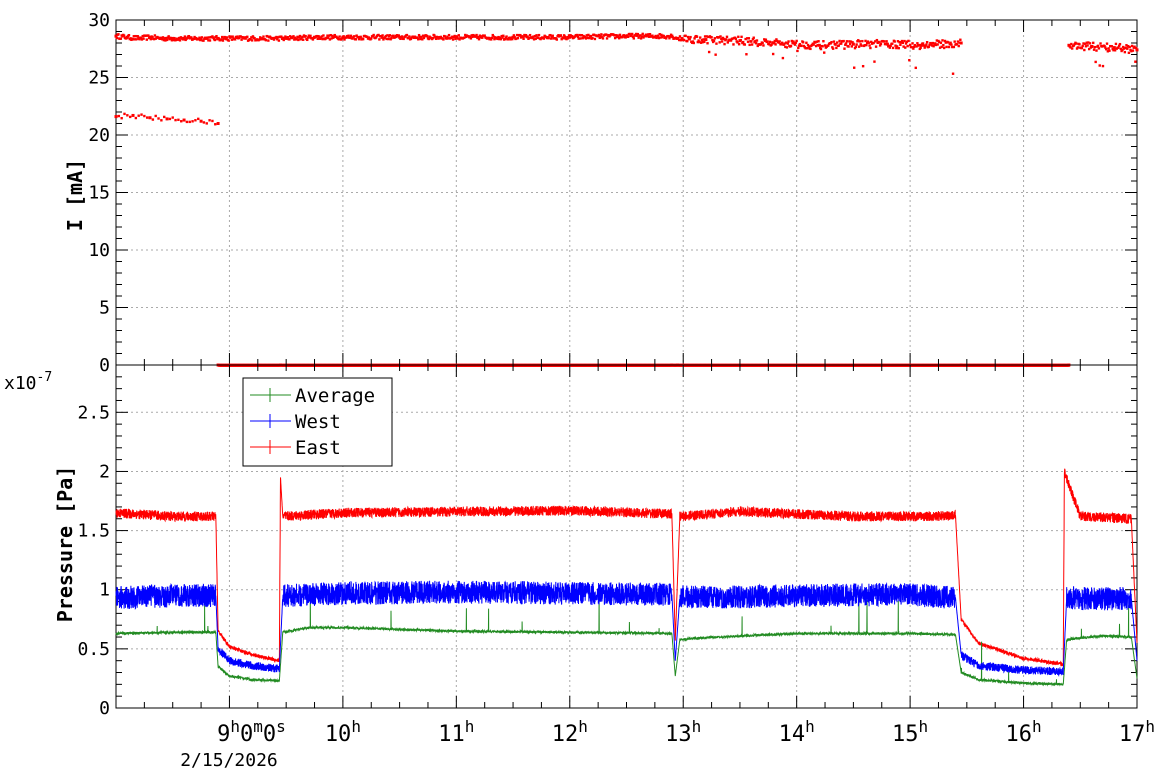 The width and height of the screenshot is (1158, 782). Describe the element at coordinates (65, 544) in the screenshot. I see `pressure-axis-title: Pressure [Pa]` at that location.